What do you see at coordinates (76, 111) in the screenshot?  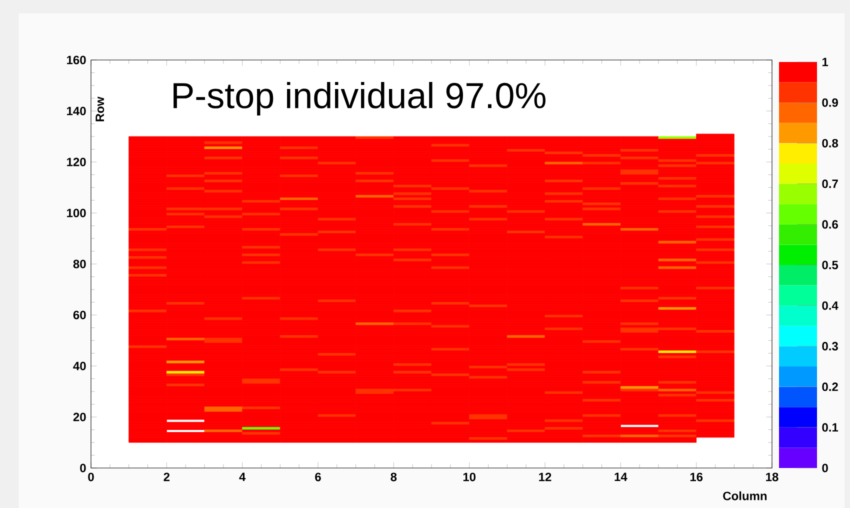 I see `y-tick-label: 140` at bounding box center [76, 111].